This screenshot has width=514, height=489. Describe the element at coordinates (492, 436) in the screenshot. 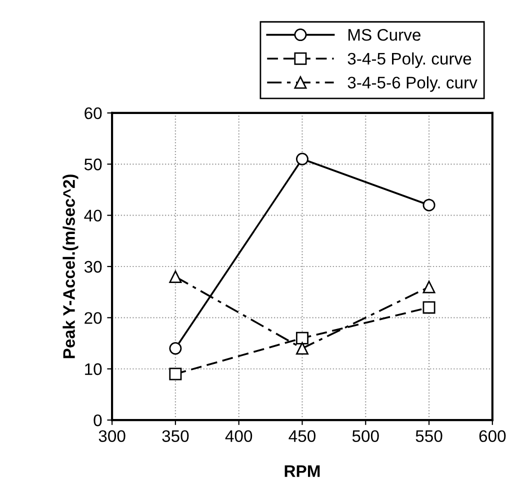

I see `x-tick-label: 600` at that location.